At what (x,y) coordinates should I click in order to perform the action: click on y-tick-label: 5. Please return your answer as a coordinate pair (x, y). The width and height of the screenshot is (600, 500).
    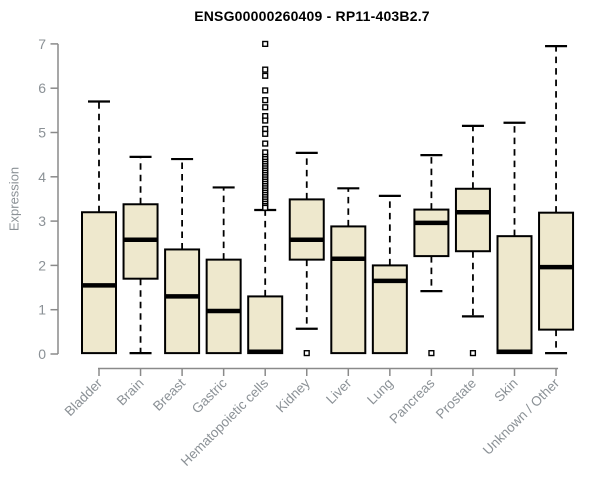
    Looking at the image, I should click on (42, 133).